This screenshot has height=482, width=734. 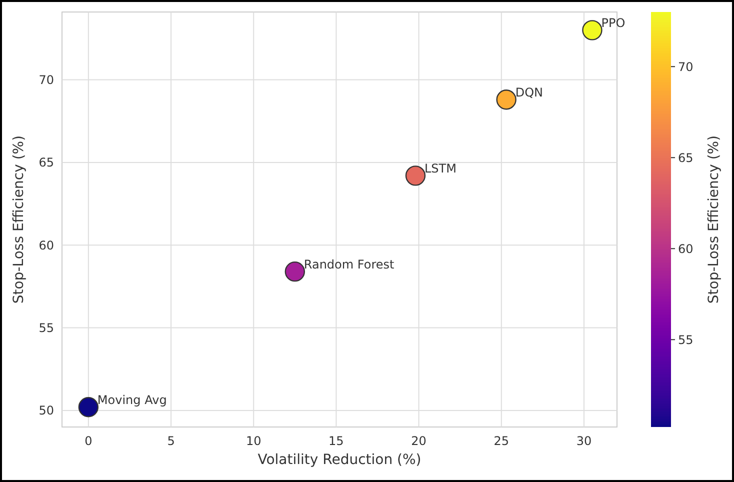 I want to click on annotation: DQN, so click(x=529, y=93).